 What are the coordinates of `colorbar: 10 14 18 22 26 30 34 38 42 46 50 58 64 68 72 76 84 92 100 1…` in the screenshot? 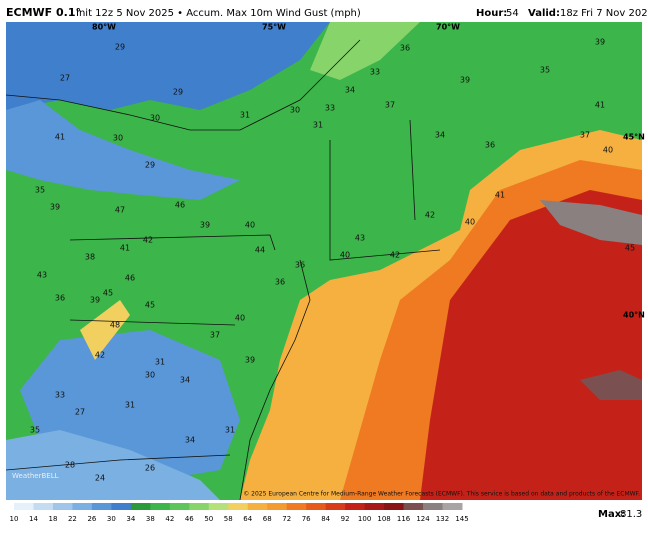 It's located at (239, 513).